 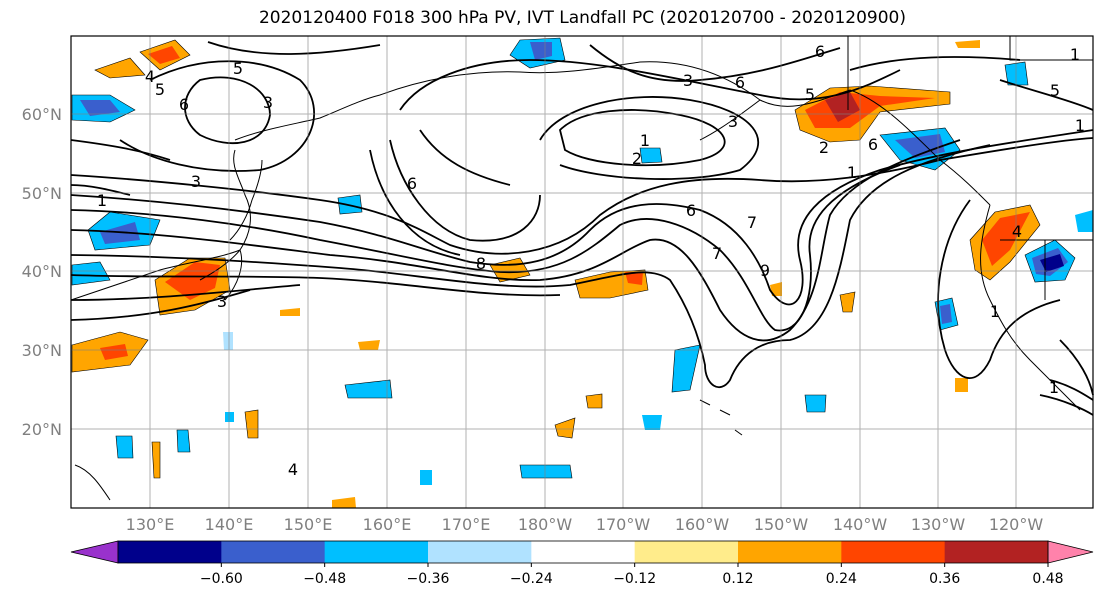 What do you see at coordinates (387, 524) in the screenshot?
I see `lon-label: 160°E` at bounding box center [387, 524].